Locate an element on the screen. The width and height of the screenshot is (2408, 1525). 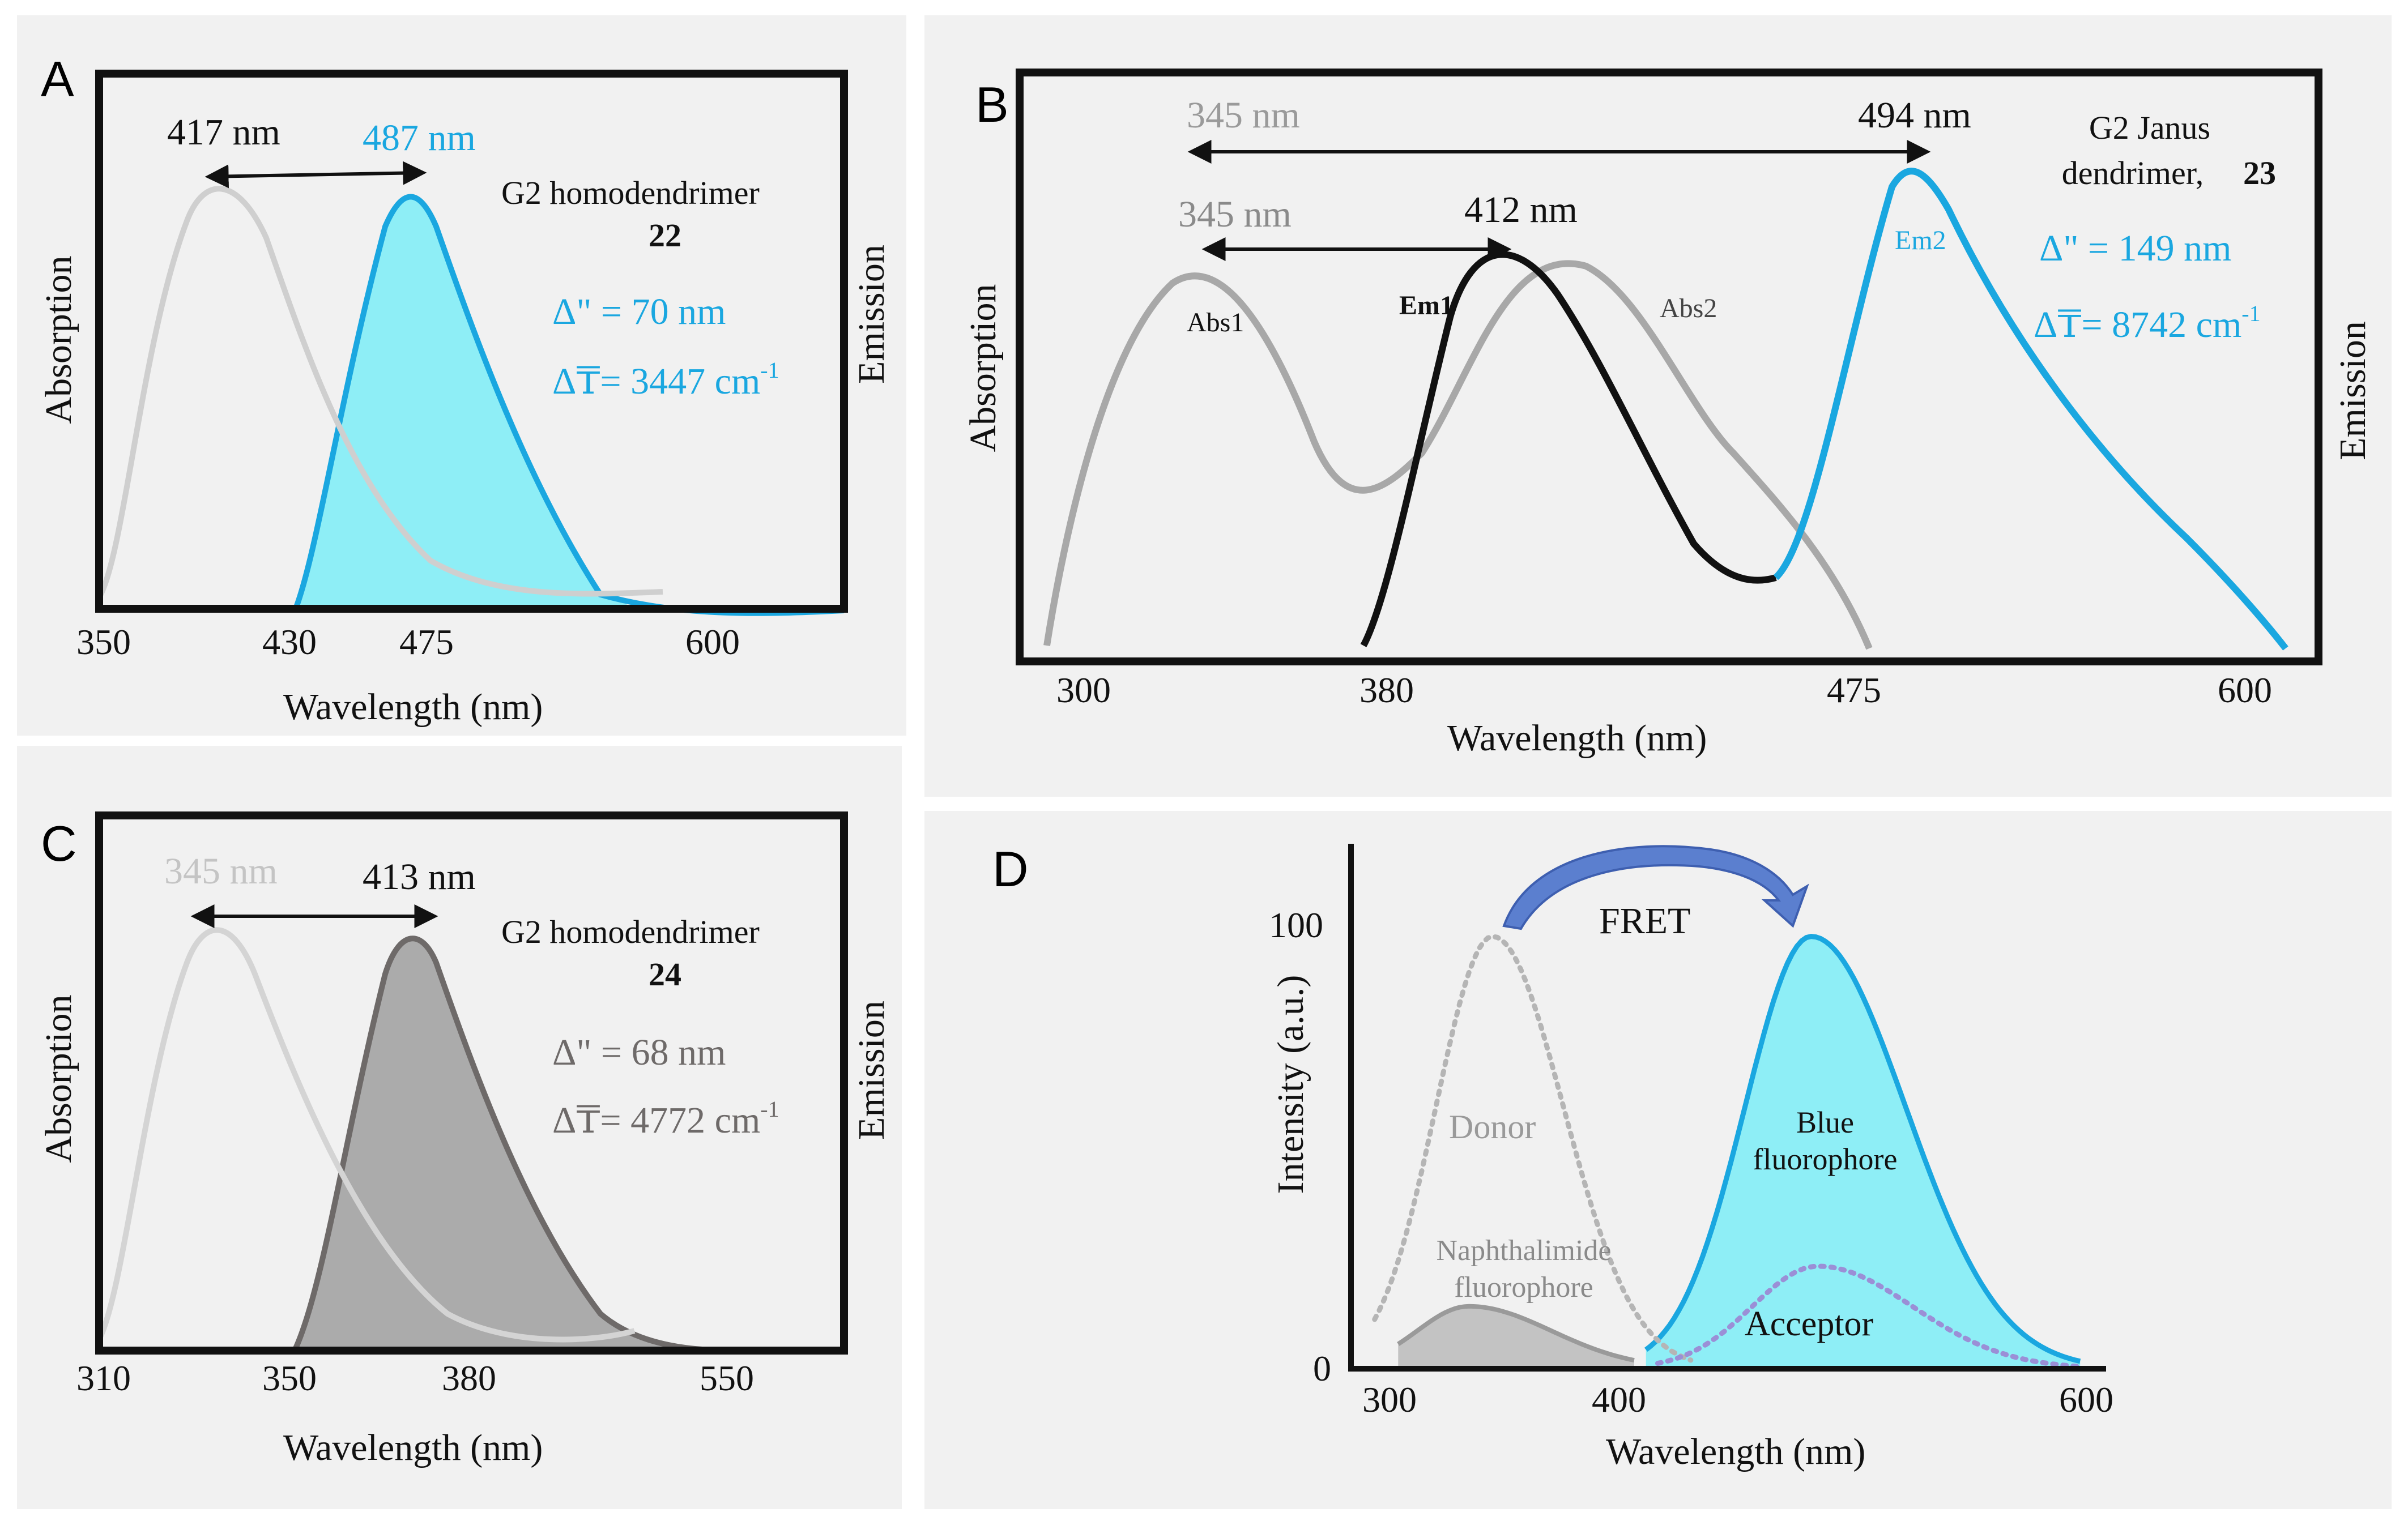
acceptor-curve is located at coordinates (1870, 1316).